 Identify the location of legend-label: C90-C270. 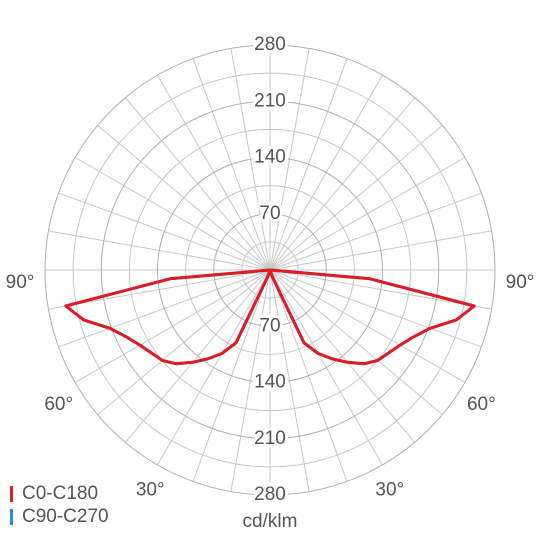
(65, 516).